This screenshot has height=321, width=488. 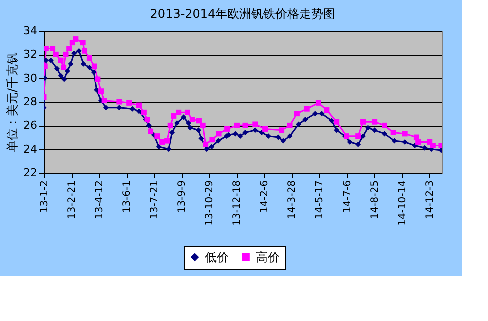 I want to click on y-tick-label: 32, so click(x=31, y=55).